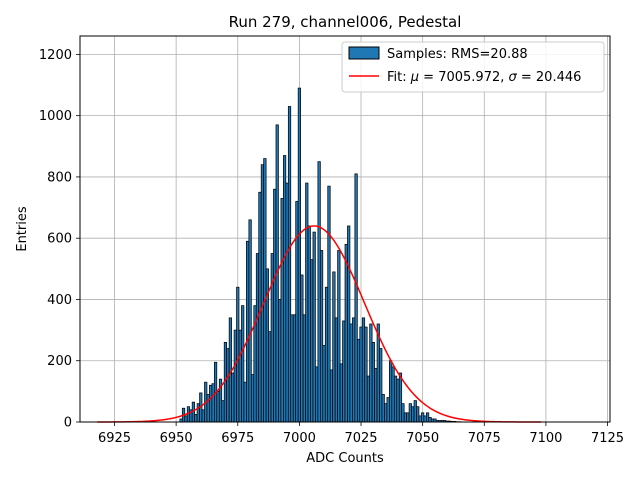 The image size is (640, 480). What do you see at coordinates (360, 438) in the screenshot?
I see `x-tick-label: 7025` at bounding box center [360, 438].